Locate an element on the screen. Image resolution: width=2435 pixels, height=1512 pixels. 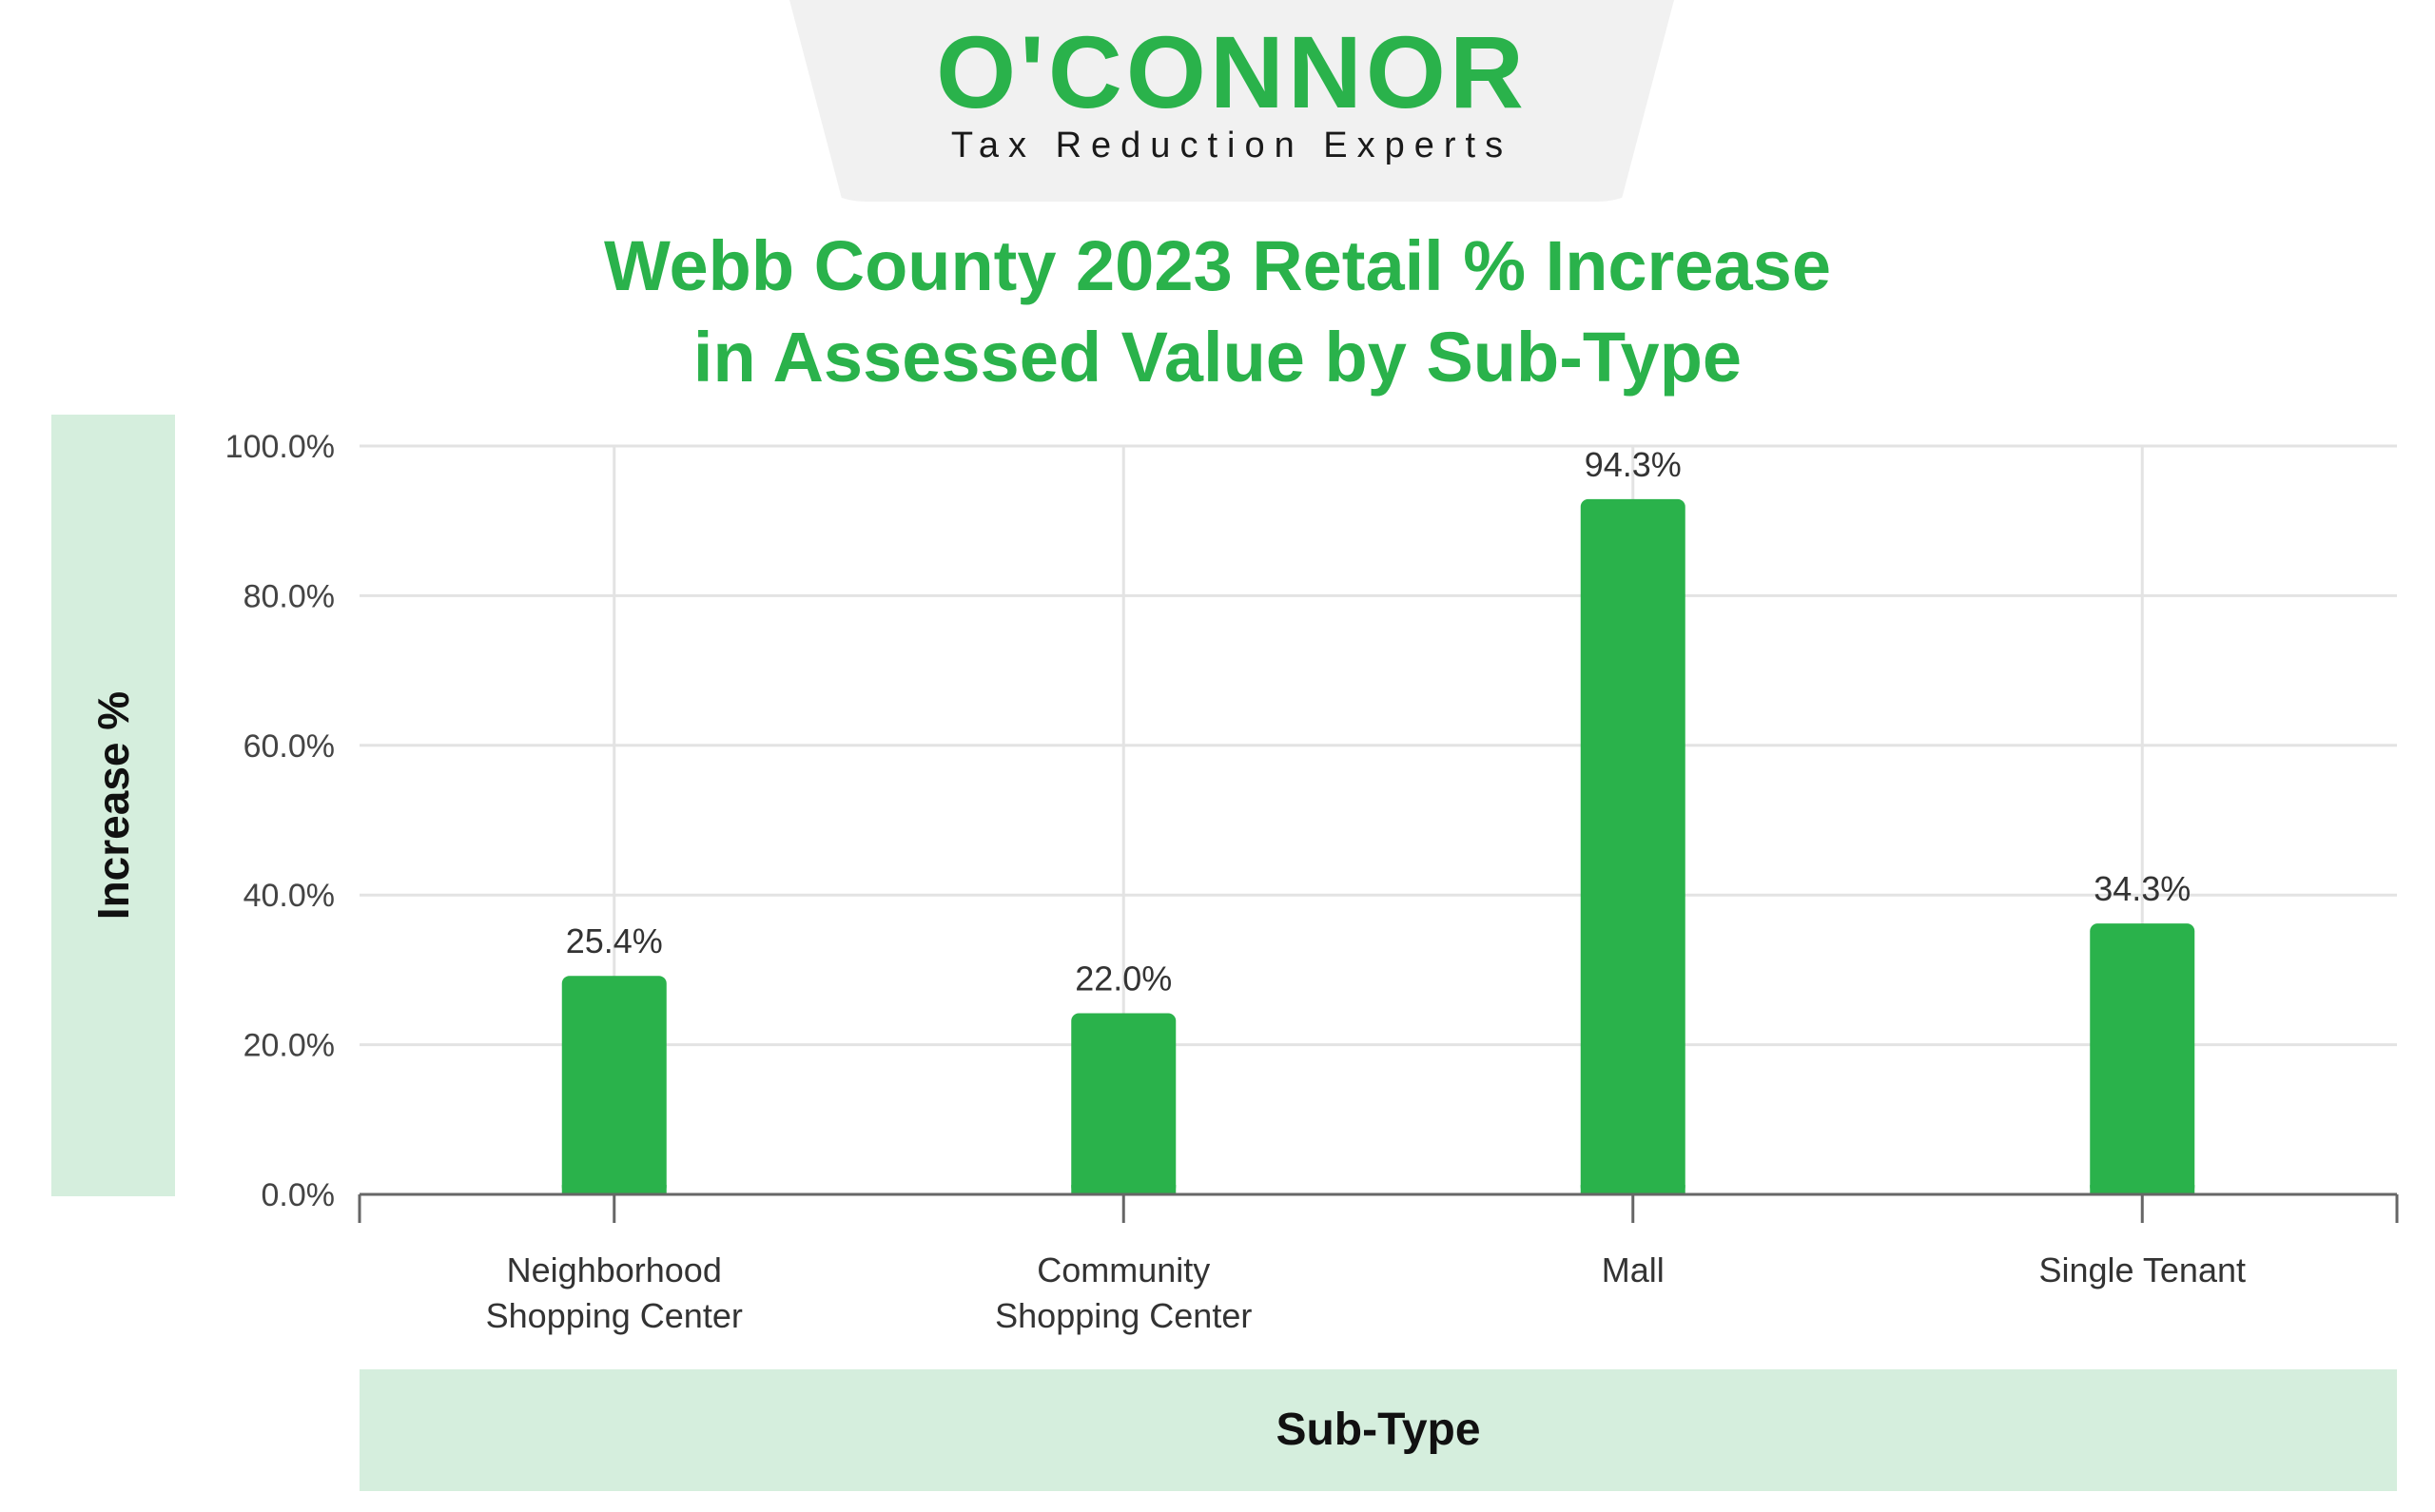
y-tick-label: 80.0% is located at coordinates (290, 596).